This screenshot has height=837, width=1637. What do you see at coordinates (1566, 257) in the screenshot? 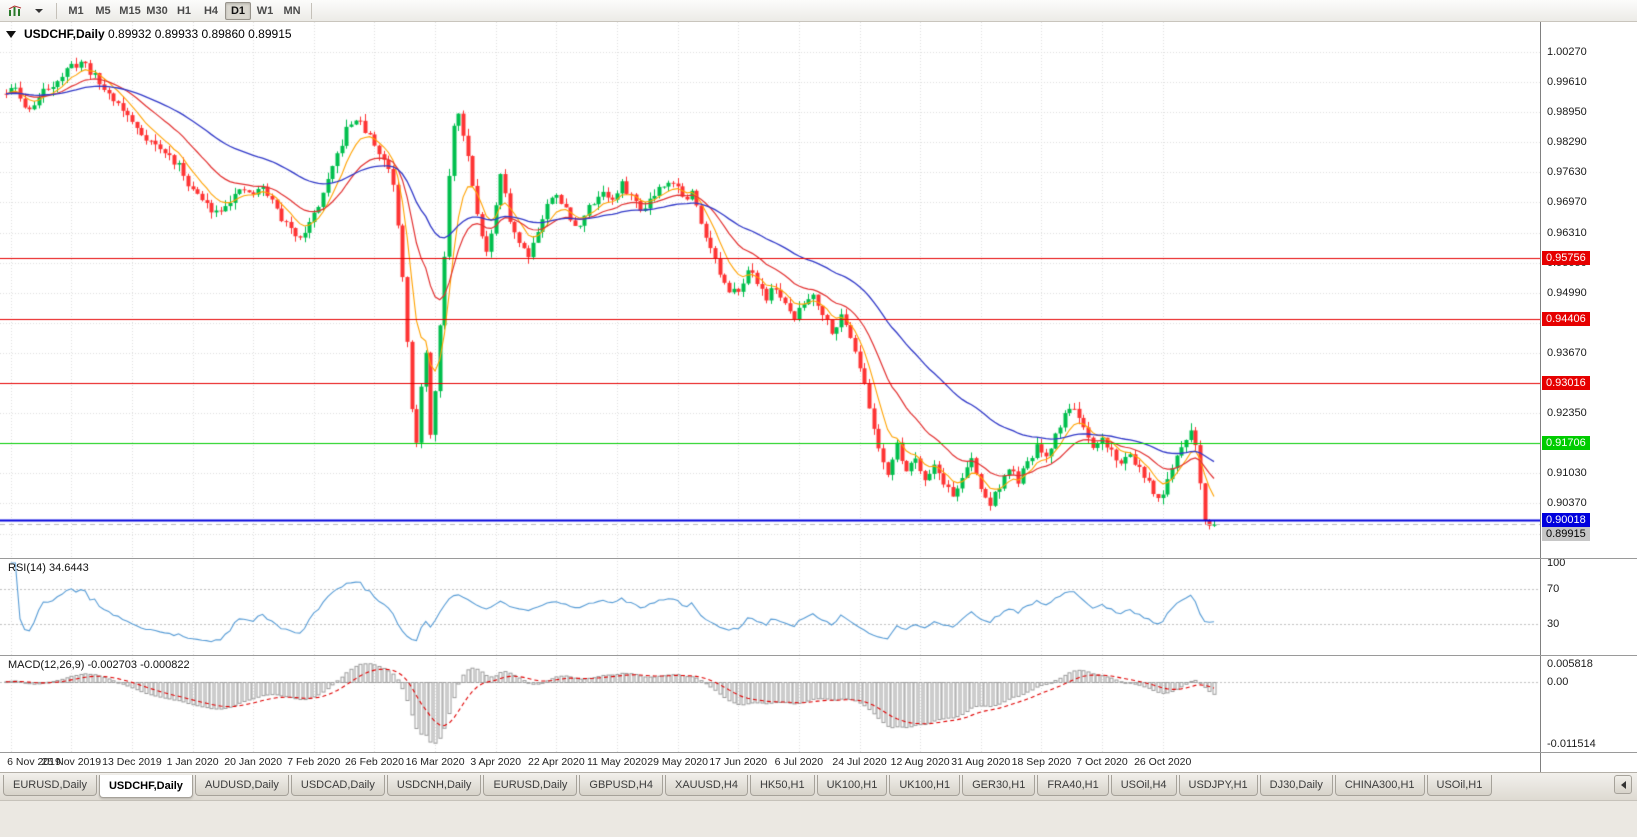
I see `hline-price-badge: 0.95756` at bounding box center [1566, 257].